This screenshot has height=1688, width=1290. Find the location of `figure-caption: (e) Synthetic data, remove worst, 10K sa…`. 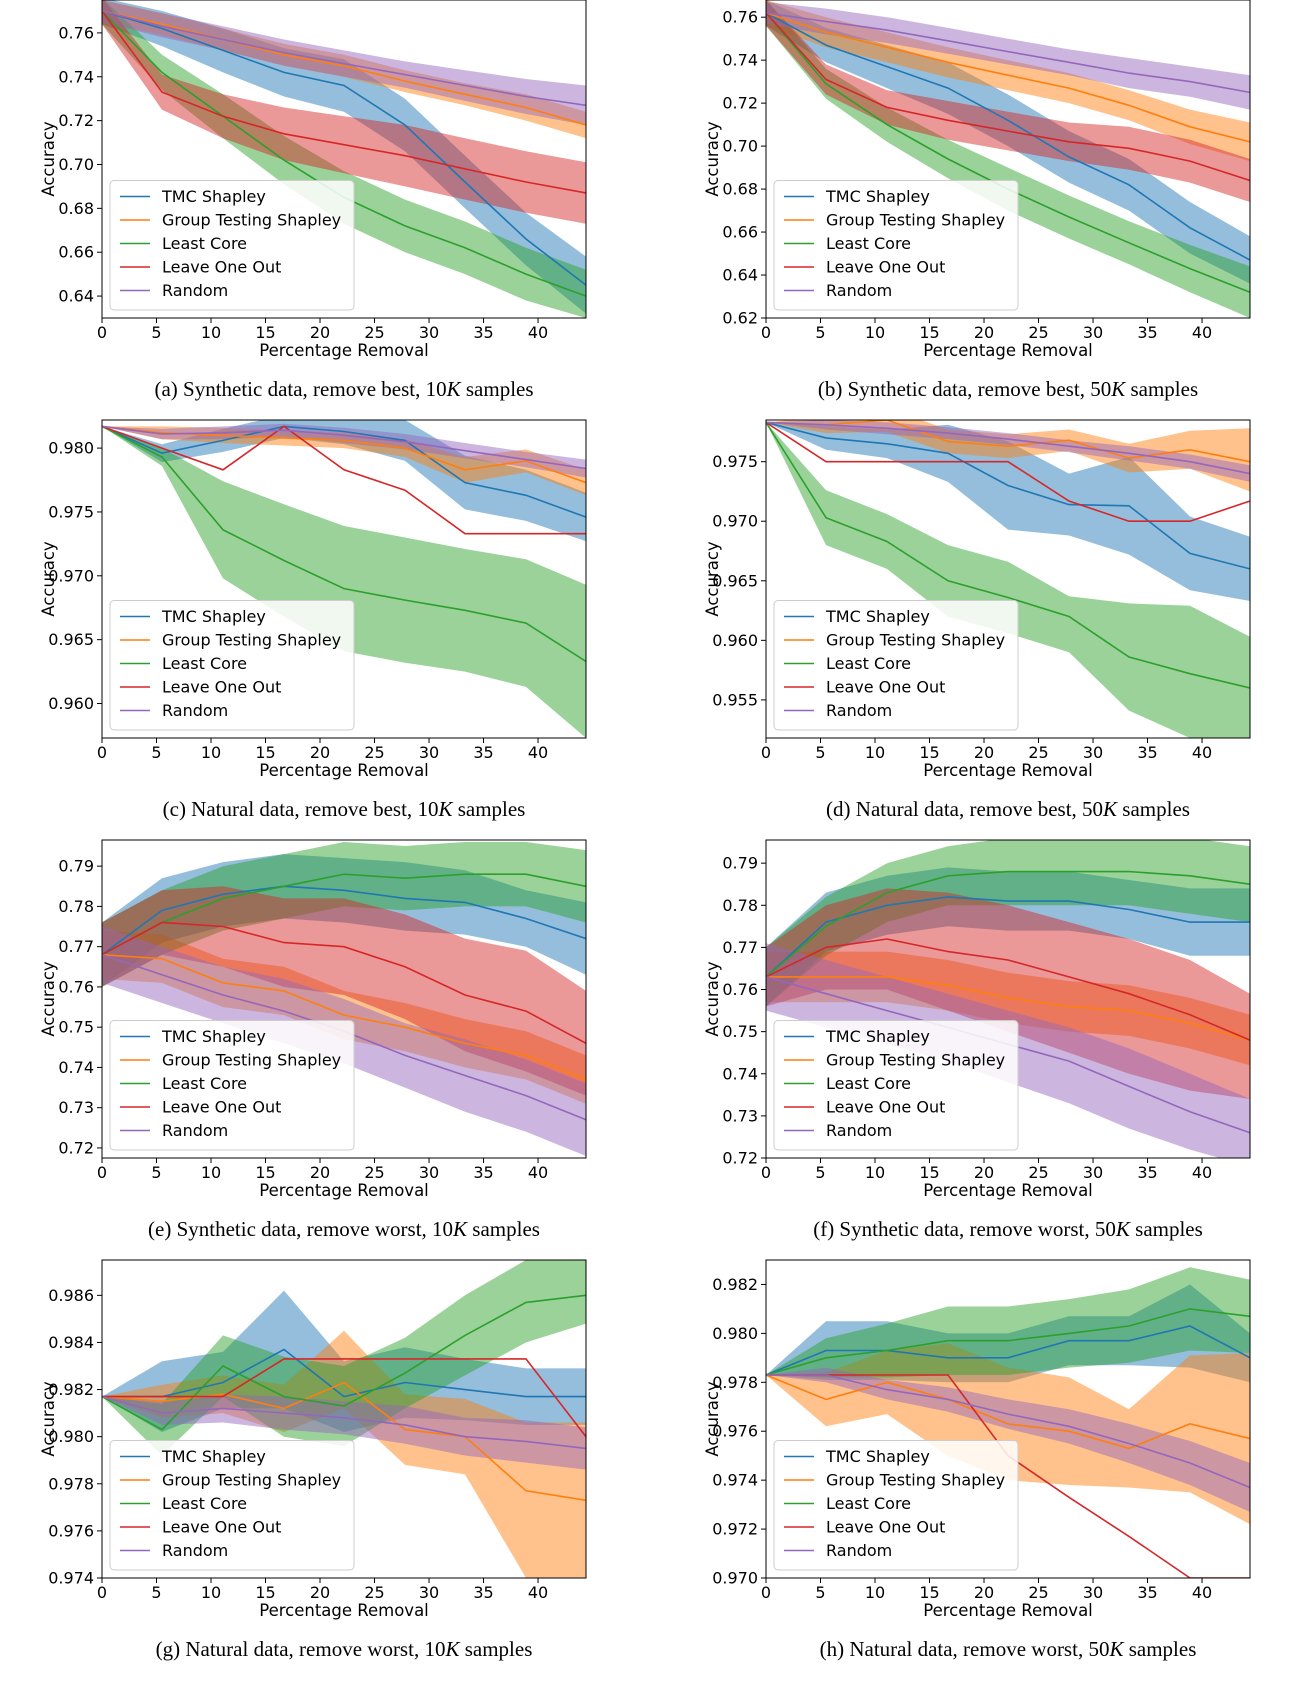

figure-caption: (e) Synthetic data, remove worst, 10K sa… is located at coordinates (344, 1229).